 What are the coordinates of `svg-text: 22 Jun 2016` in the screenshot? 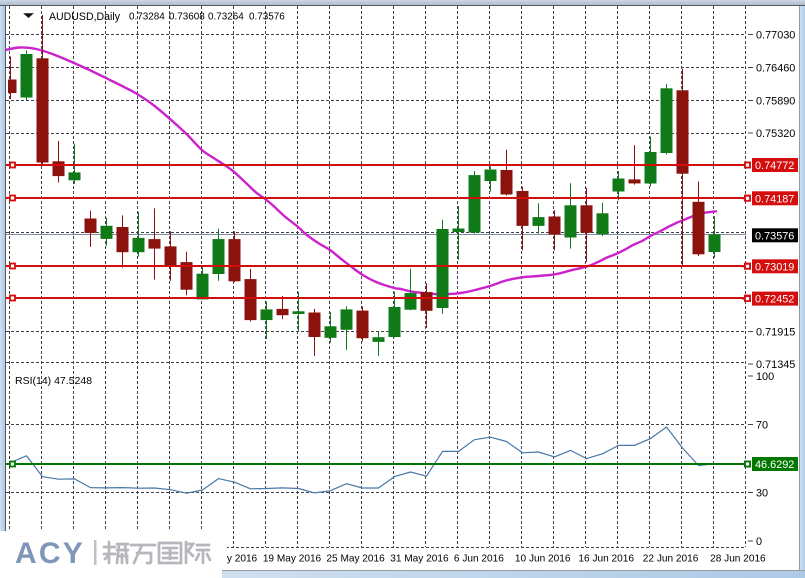 It's located at (671, 559).